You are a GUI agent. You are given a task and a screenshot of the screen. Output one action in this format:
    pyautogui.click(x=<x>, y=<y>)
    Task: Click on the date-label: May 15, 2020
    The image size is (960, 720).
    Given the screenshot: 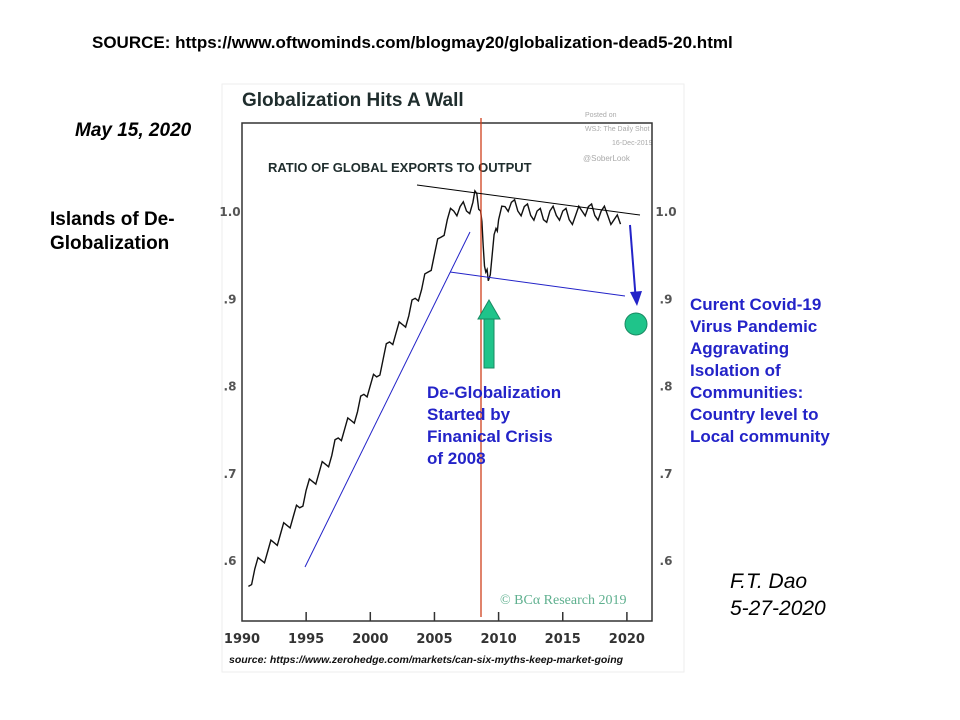 What is the action you would take?
    pyautogui.click(x=133, y=130)
    